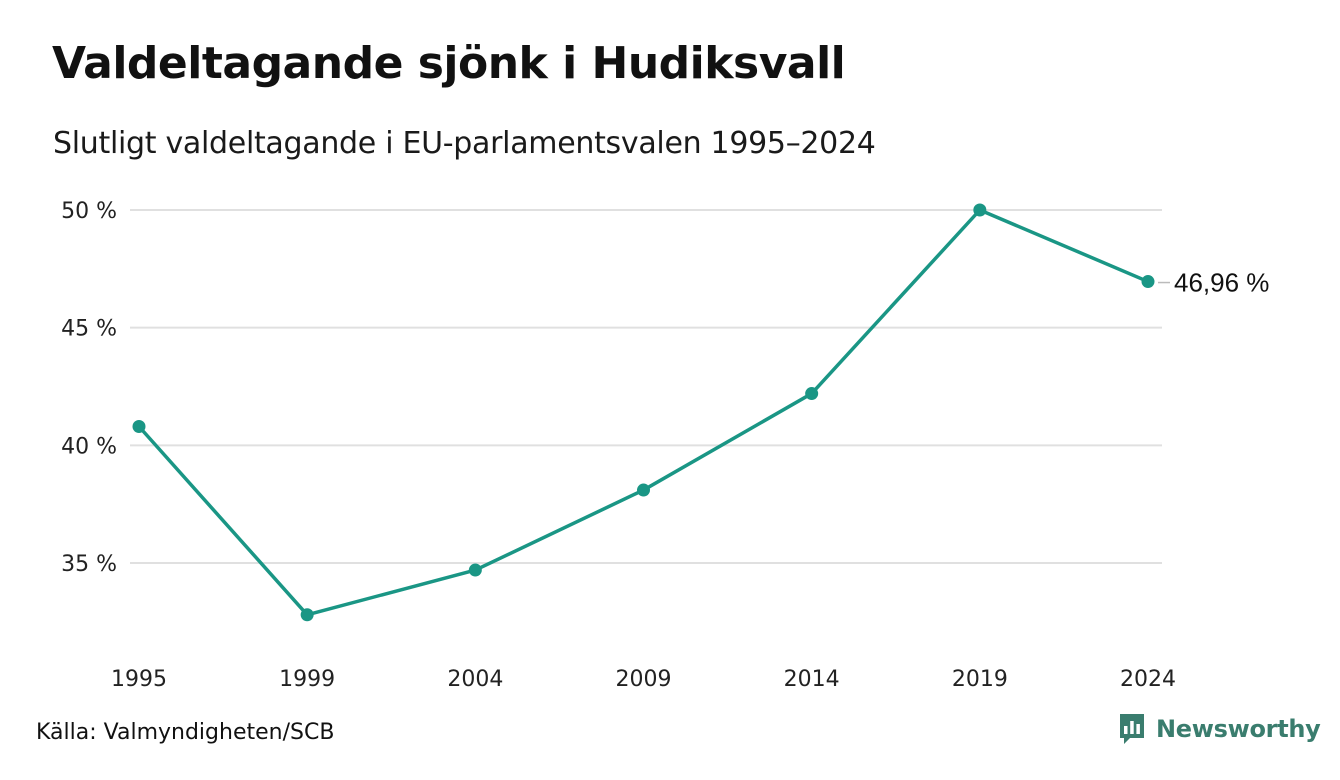 The height and width of the screenshot is (780, 1340). I want to click on y-tick-label: 45 %, so click(89, 329).